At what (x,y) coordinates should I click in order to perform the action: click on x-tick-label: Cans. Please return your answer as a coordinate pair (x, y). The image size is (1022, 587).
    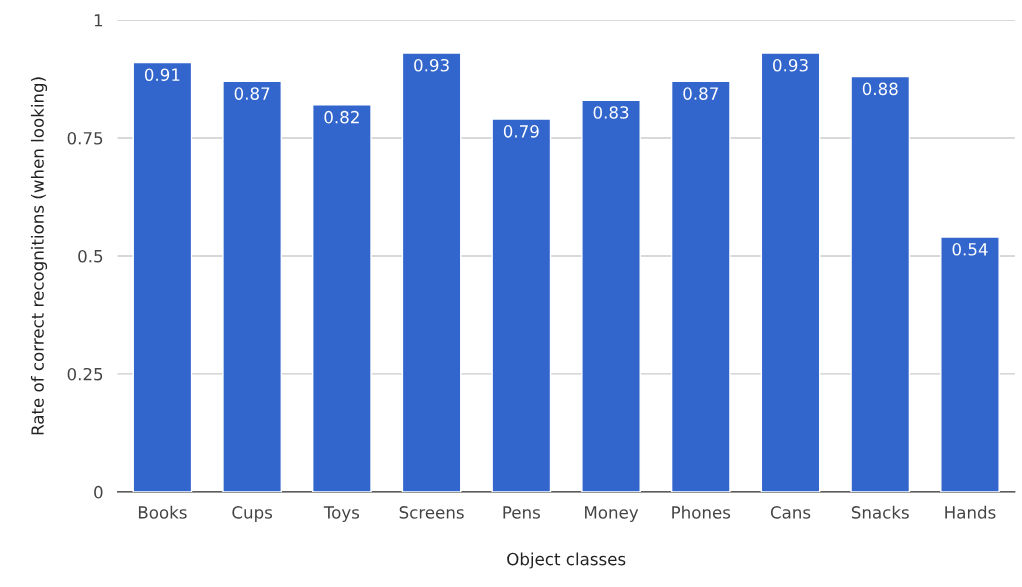
    Looking at the image, I should click on (790, 512).